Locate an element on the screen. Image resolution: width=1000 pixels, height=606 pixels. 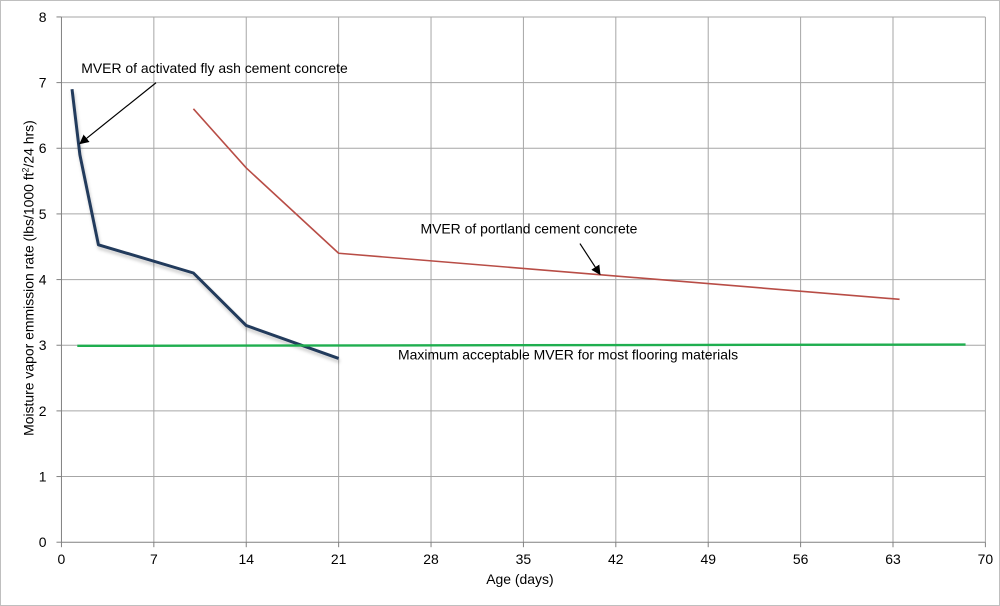
annotation-text: MVER of portland cement concrete is located at coordinates (528, 229).